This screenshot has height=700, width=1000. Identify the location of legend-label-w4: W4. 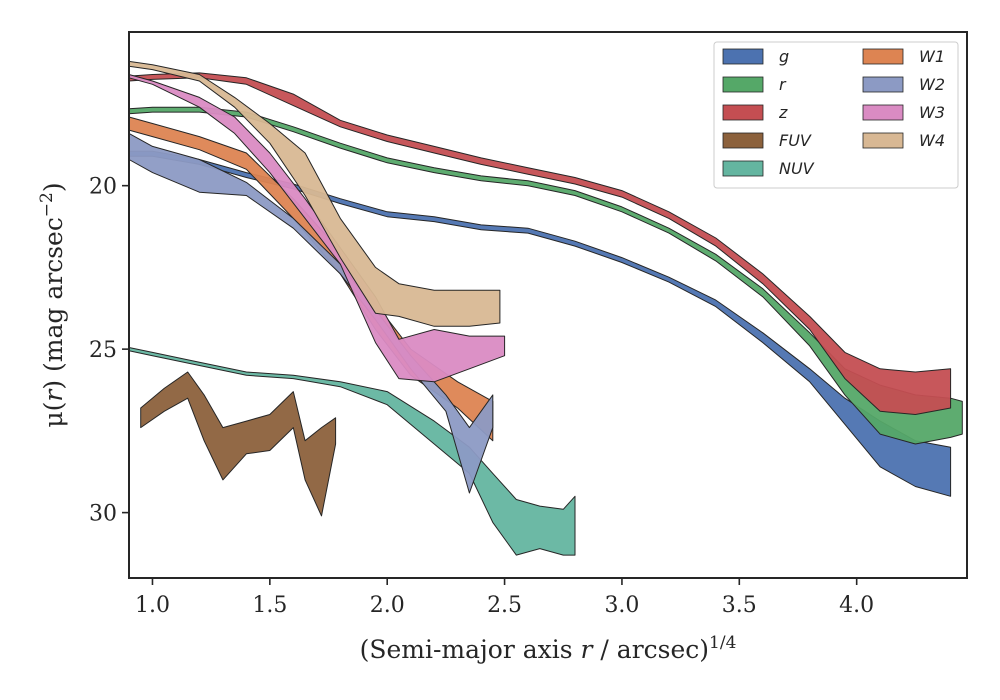
(932, 140).